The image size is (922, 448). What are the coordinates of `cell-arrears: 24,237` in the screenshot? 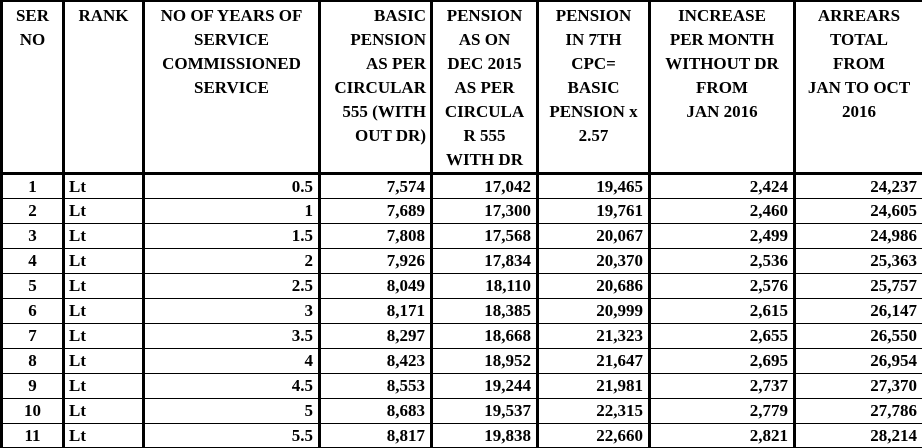 It's located at (857, 186).